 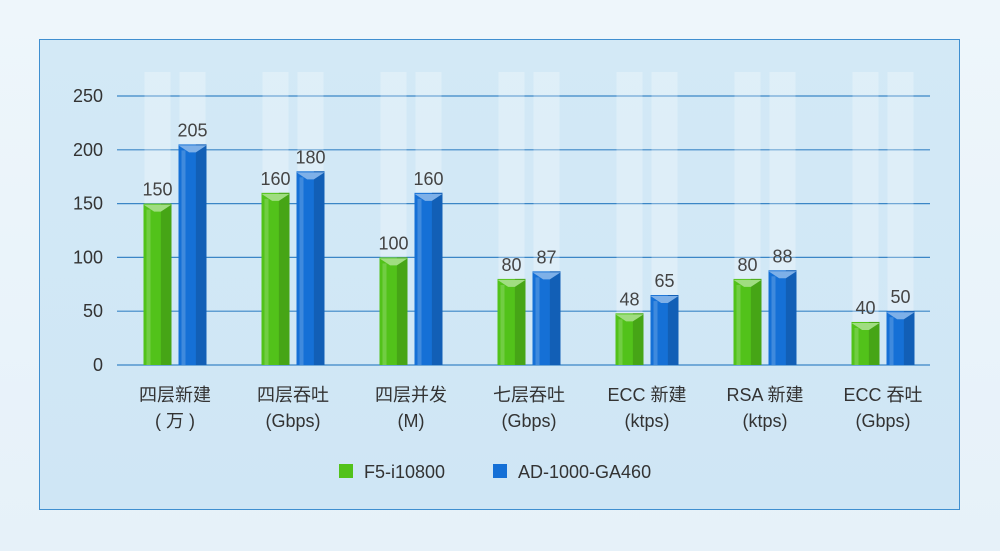 What do you see at coordinates (175, 395) in the screenshot?
I see `x-tick-label: 四层新建` at bounding box center [175, 395].